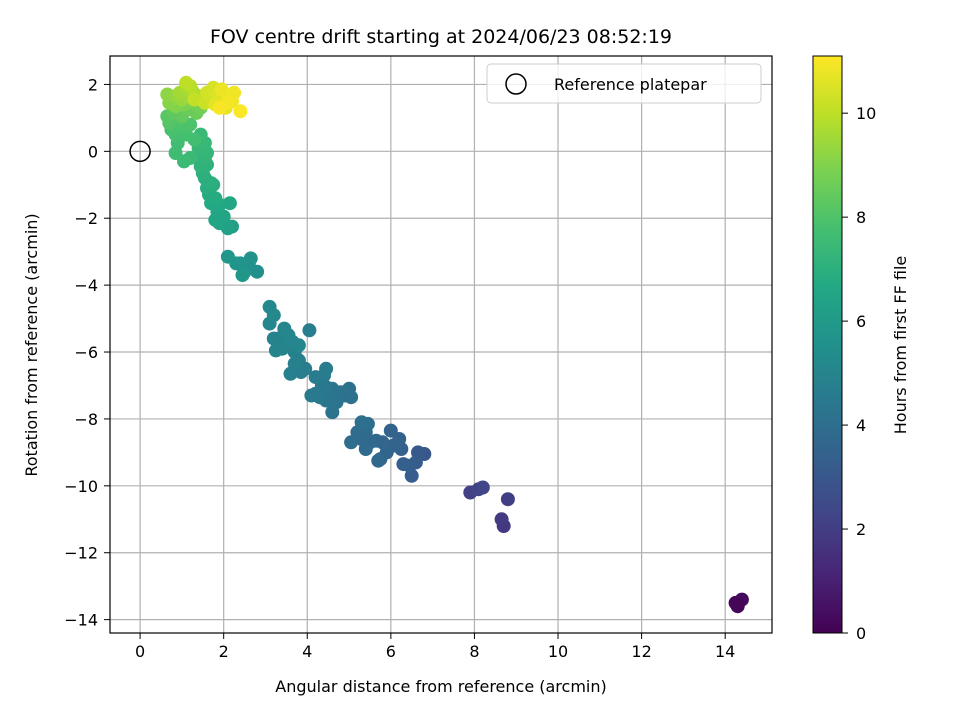  Describe the element at coordinates (827, 344) in the screenshot. I see `colorbar-gradient` at that location.